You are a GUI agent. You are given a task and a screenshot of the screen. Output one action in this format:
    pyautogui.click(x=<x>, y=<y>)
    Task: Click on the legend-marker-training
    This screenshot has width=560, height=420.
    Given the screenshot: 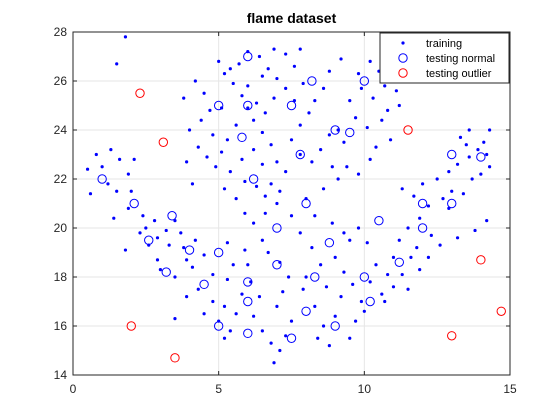 What is the action you would take?
    pyautogui.click(x=403, y=43)
    